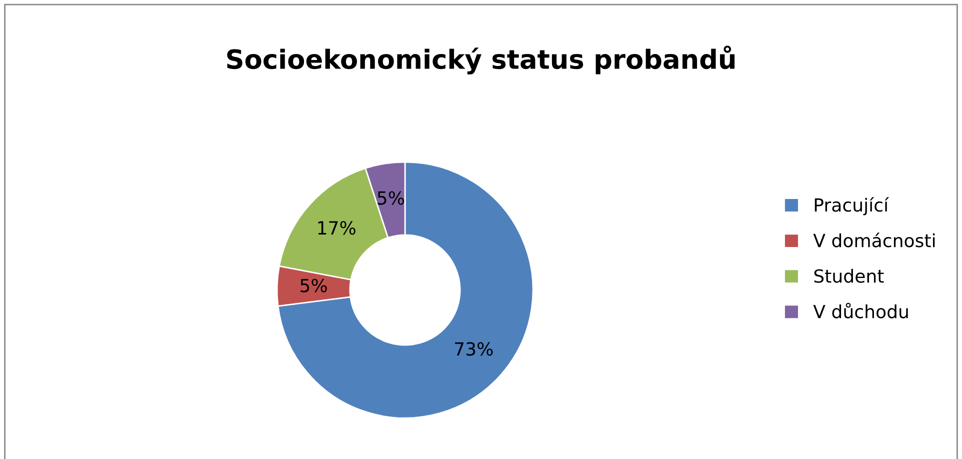 This screenshot has width=962, height=459. Describe the element at coordinates (874, 240) in the screenshot. I see `legend-label: V domácnosti` at that location.